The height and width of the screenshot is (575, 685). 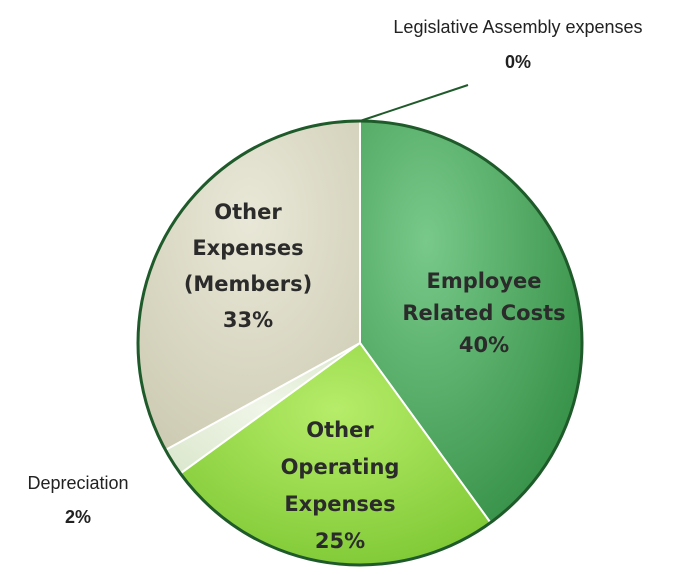 I want to click on depreciation-pct-label: 2%, so click(x=78, y=517).